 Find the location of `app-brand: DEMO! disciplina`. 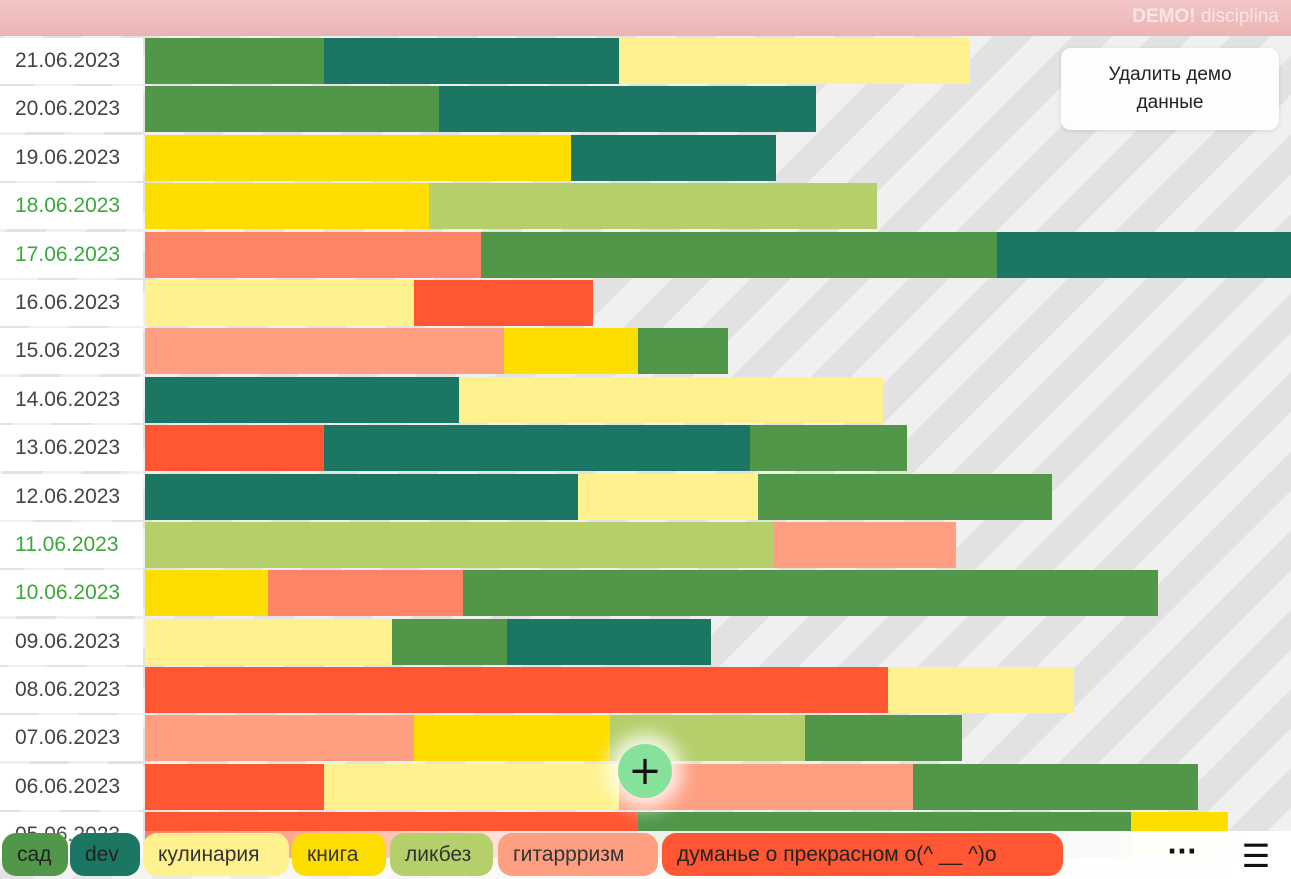

app-brand: DEMO! disciplina is located at coordinates (1205, 17).